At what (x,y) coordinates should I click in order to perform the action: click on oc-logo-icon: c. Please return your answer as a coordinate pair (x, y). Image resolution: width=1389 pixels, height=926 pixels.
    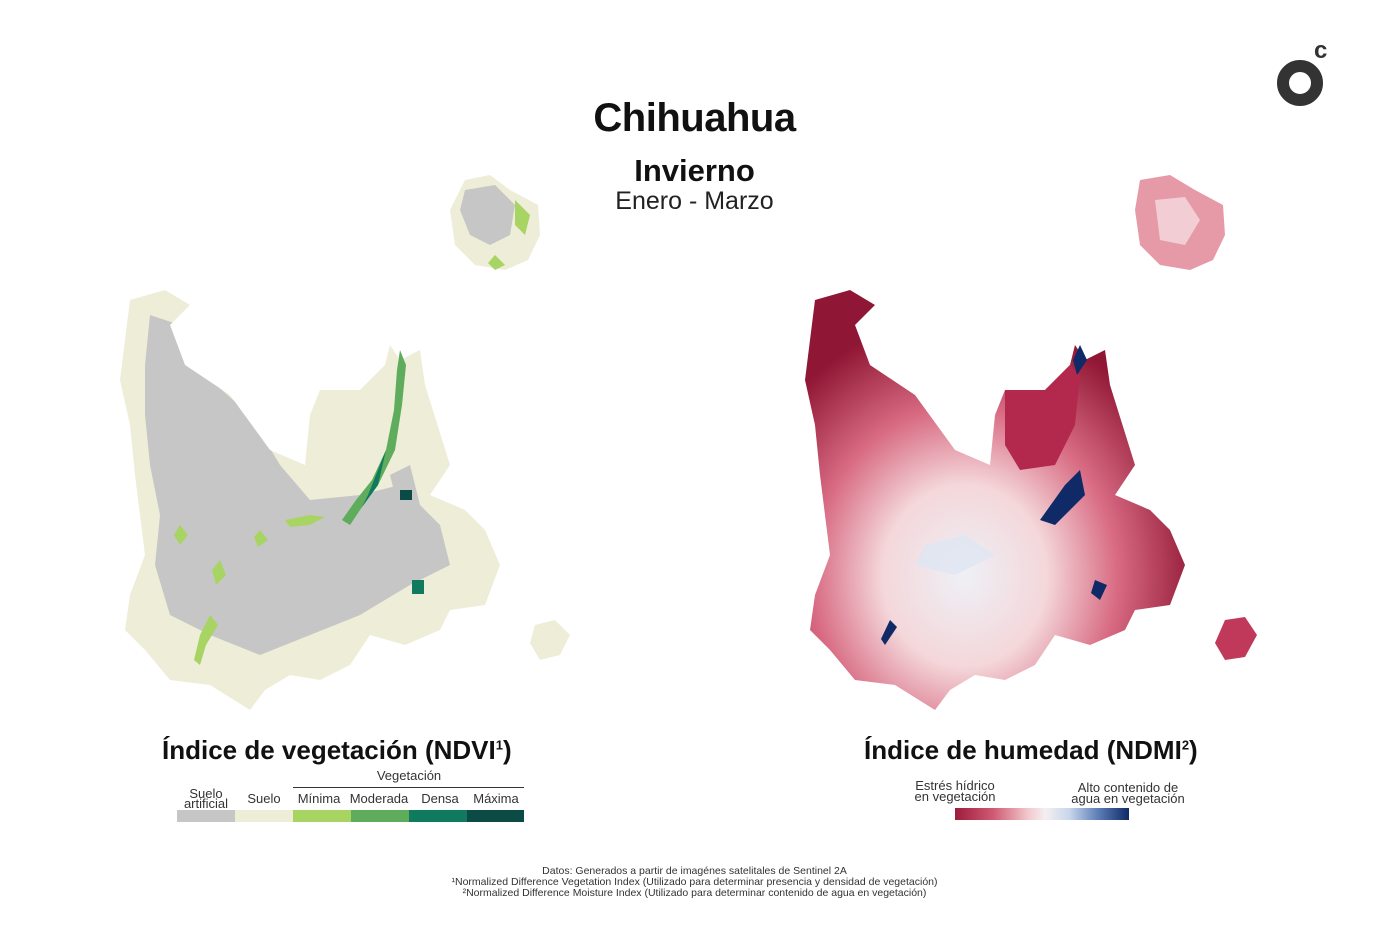
    Looking at the image, I should click on (1302, 72).